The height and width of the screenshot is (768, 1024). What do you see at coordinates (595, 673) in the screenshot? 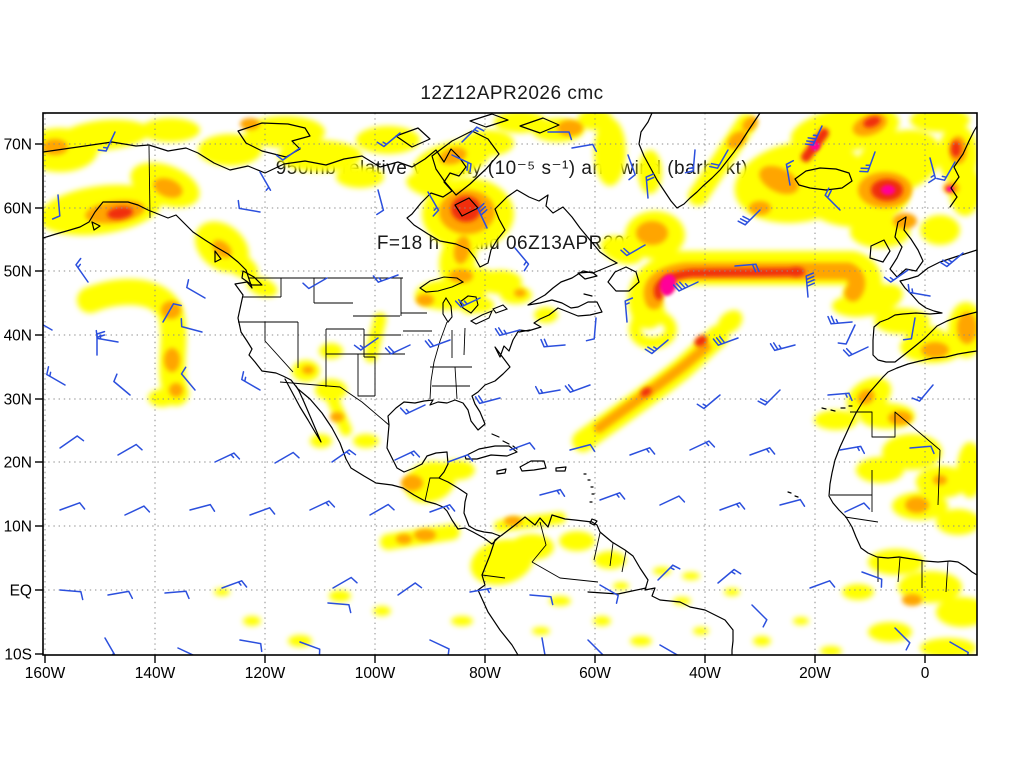
I see `lon-label: 60W` at bounding box center [595, 673].